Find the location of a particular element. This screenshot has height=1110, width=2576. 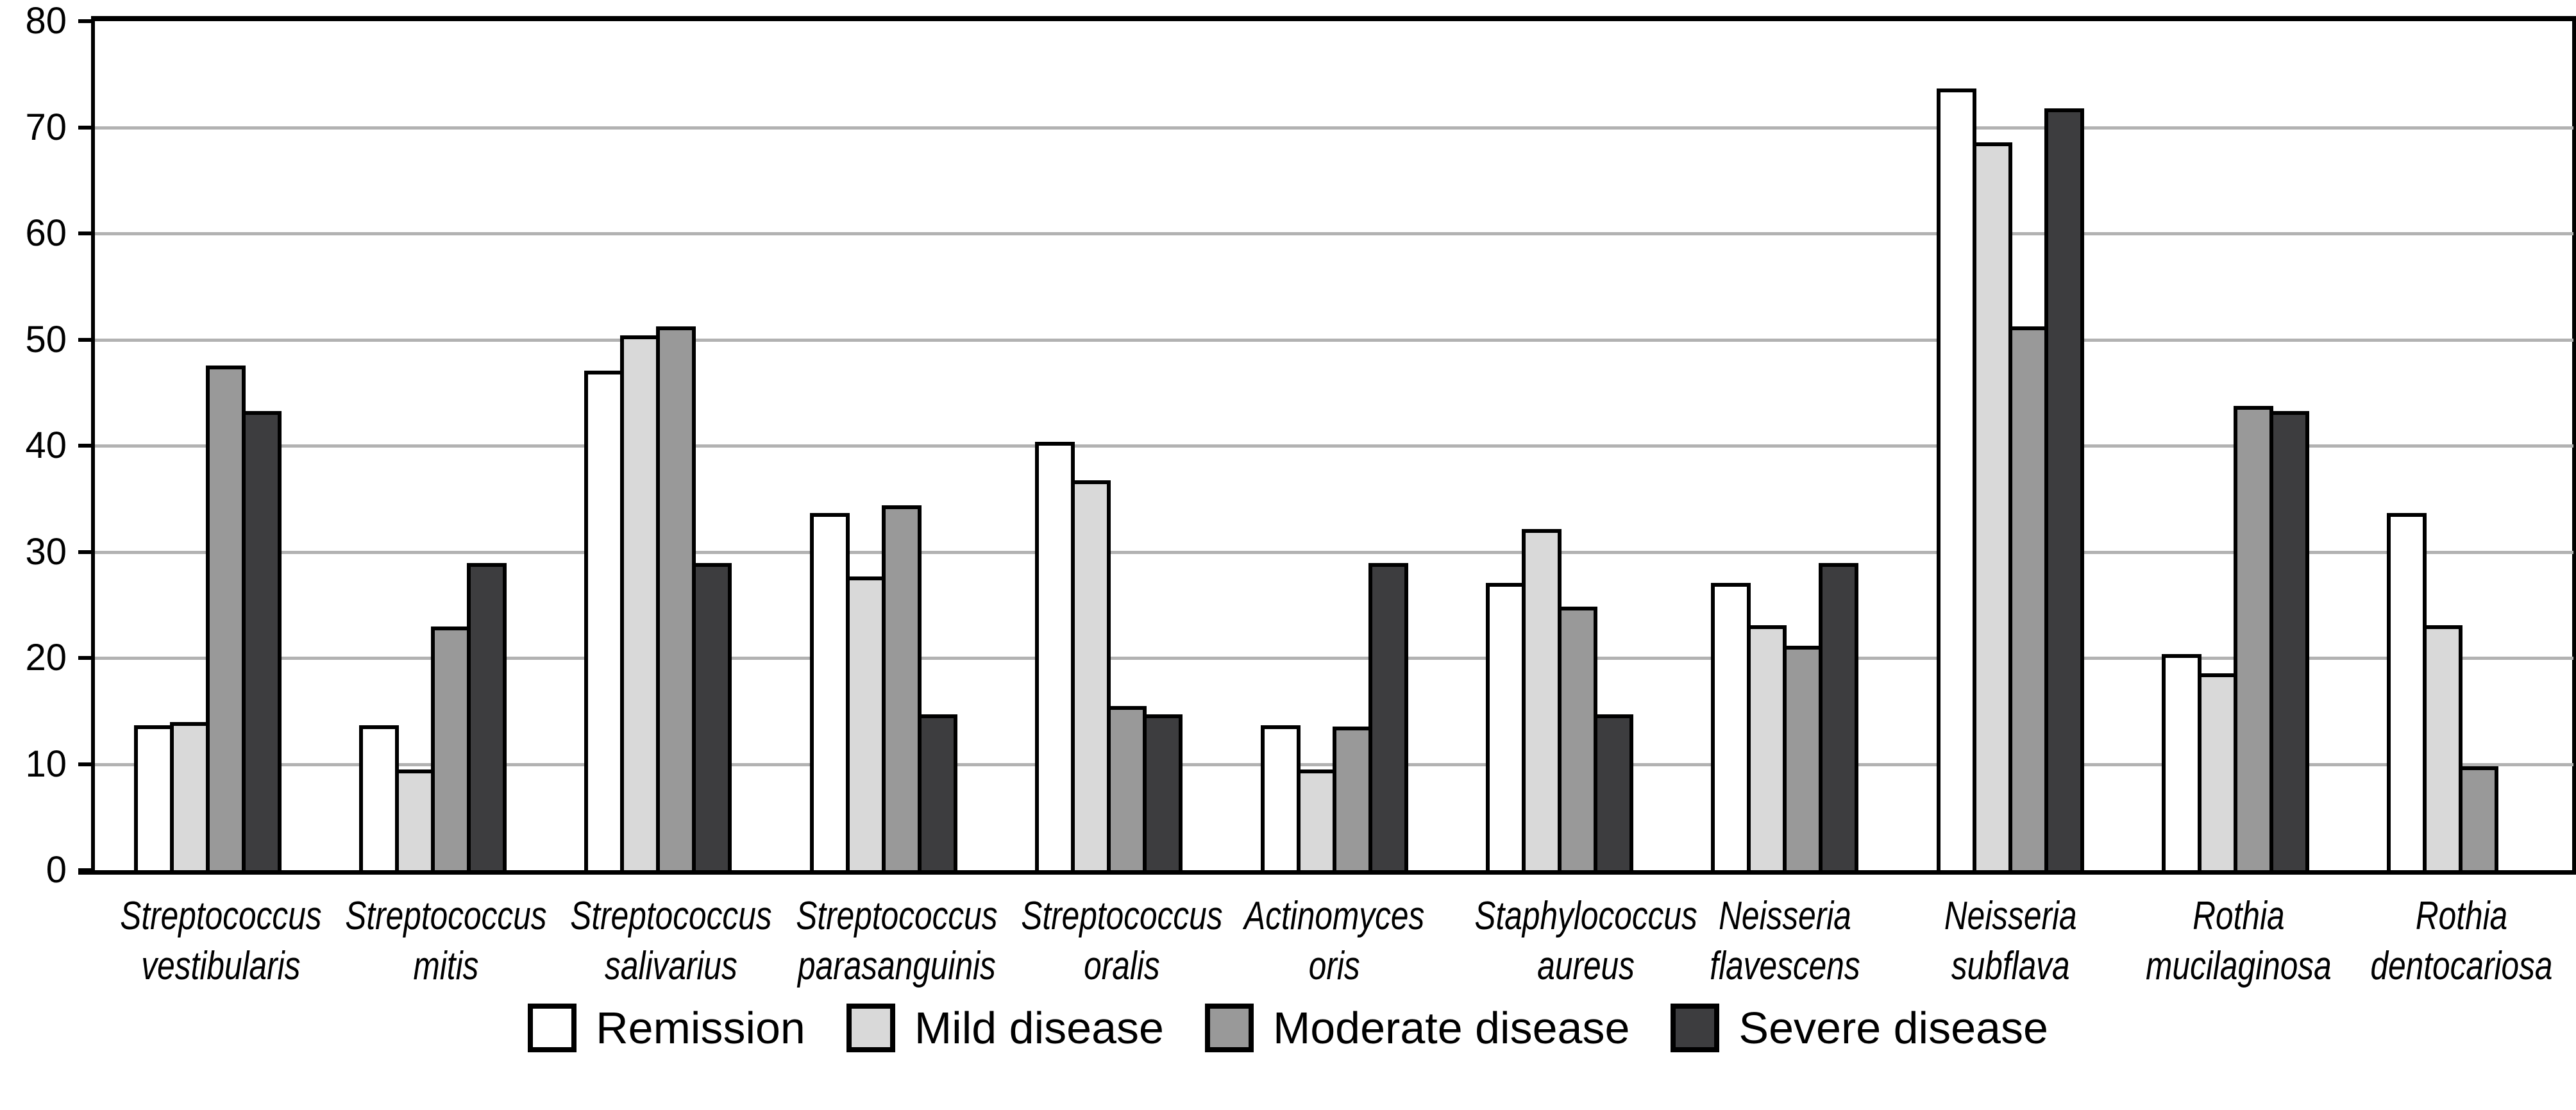

x-category-label: Neisseria subflava is located at coordinates (2010, 941).